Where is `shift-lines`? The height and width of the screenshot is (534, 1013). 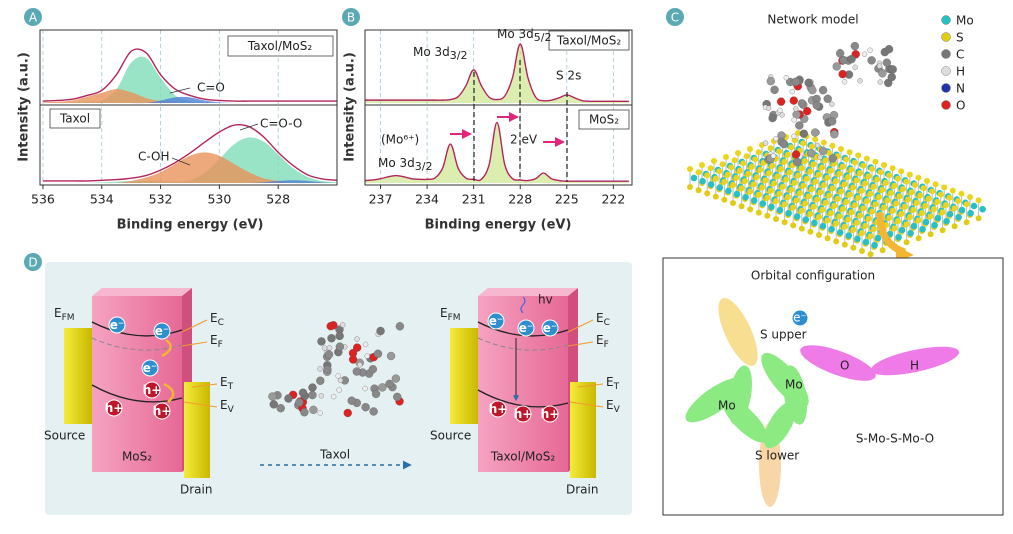
shift-lines is located at coordinates (520, 121).